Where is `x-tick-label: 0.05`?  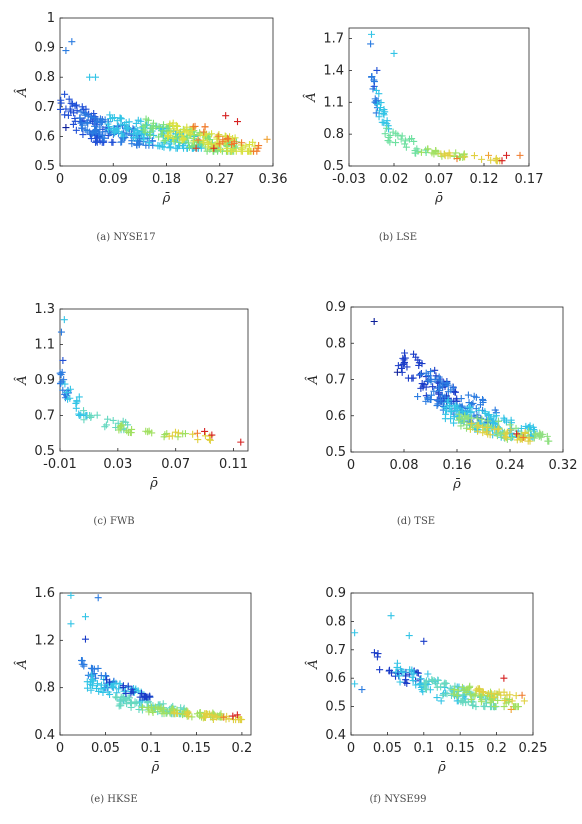
x-tick-label: 0.05 is located at coordinates (387, 748).